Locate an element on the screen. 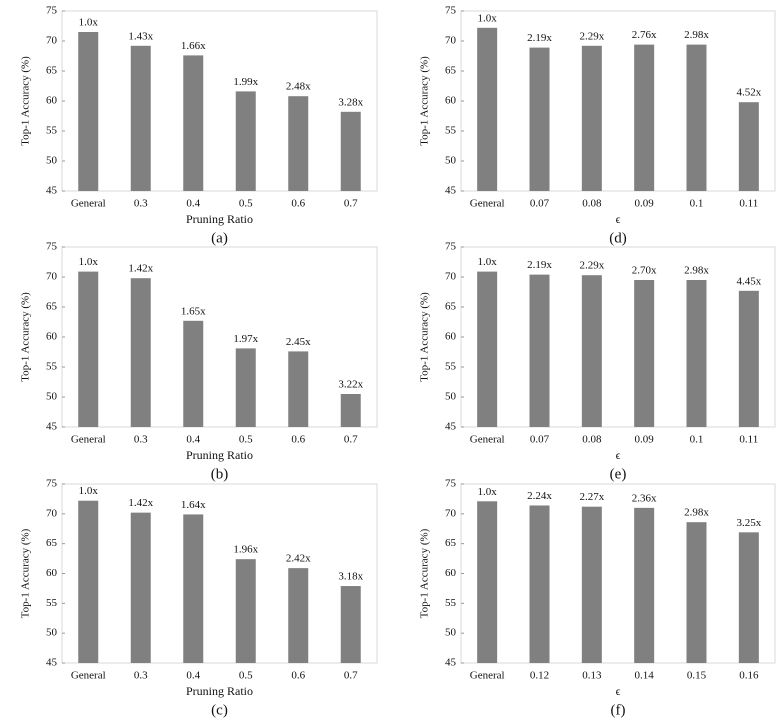 The width and height of the screenshot is (783, 722). y-tick-label: 70 is located at coordinates (451, 513).